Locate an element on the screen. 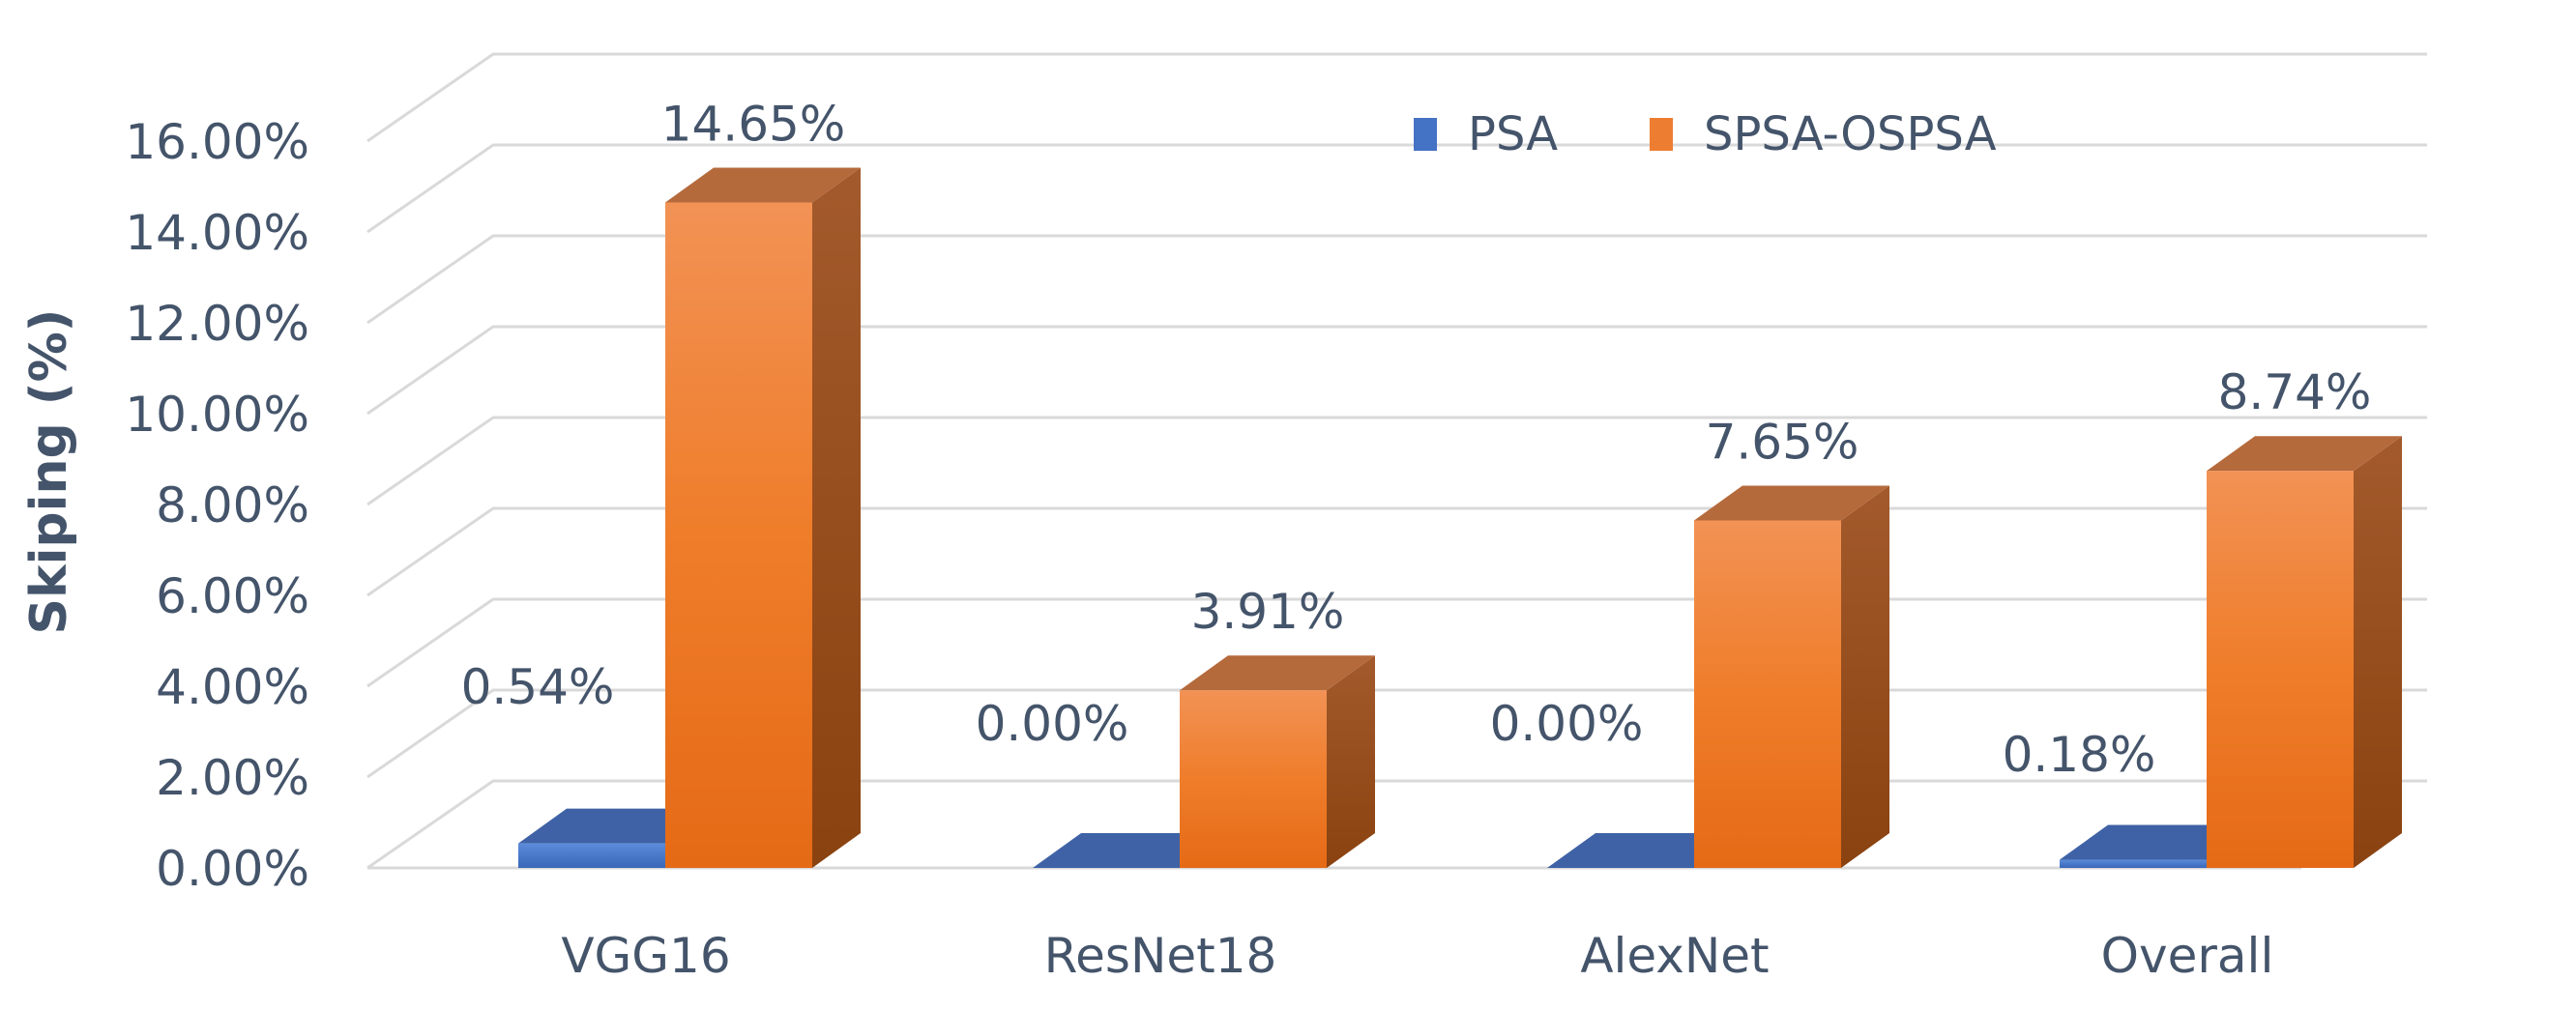 The image size is (2576, 1010). data-label: 0.18% is located at coordinates (2079, 755).